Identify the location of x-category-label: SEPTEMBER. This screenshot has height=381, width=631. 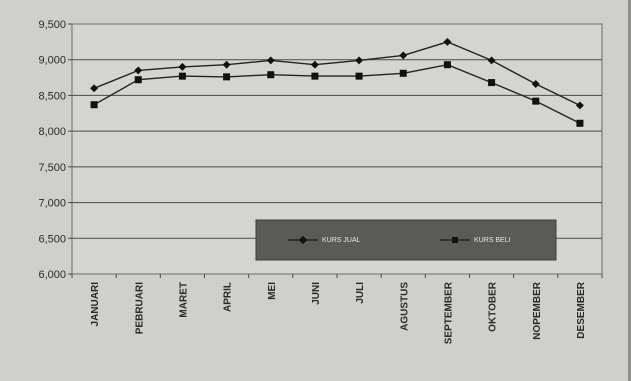
(448, 312).